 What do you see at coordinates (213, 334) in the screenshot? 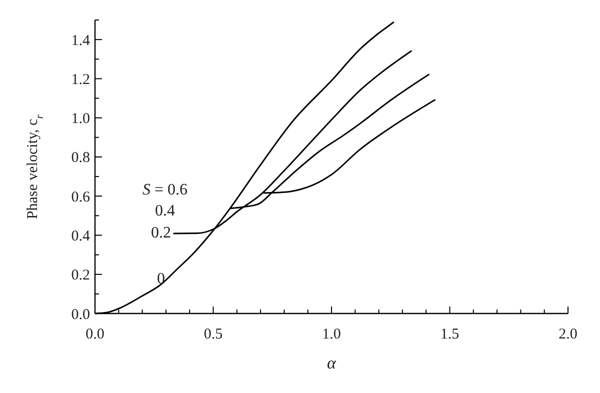
I see `x-tick-label: 0.5` at bounding box center [213, 334].